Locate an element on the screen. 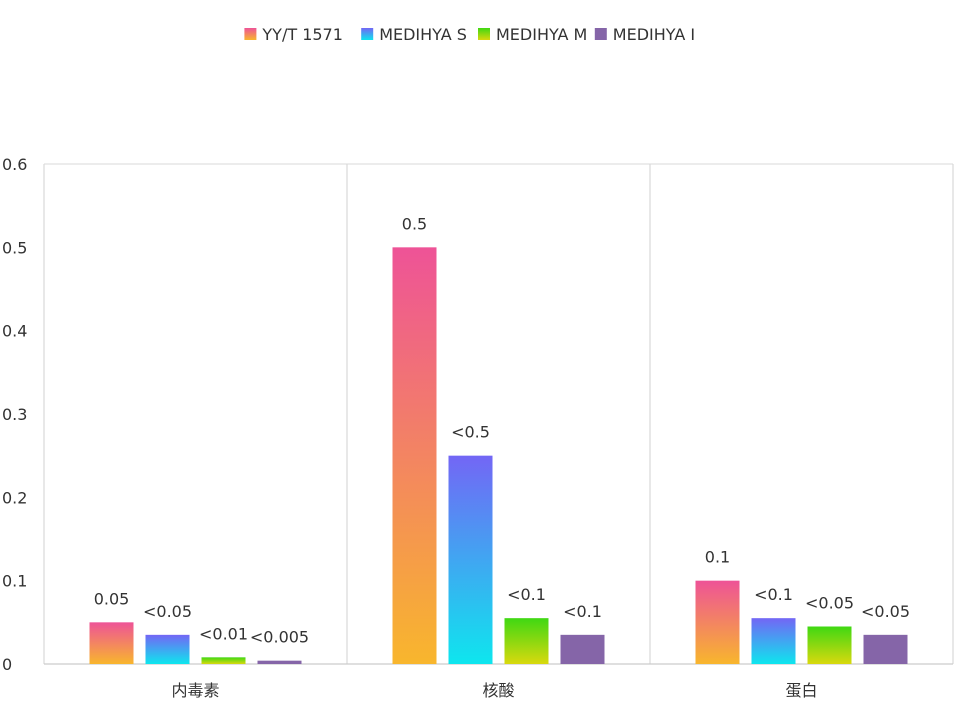 This screenshot has width=956, height=720. y-tick-label: 0.2 is located at coordinates (14, 497).